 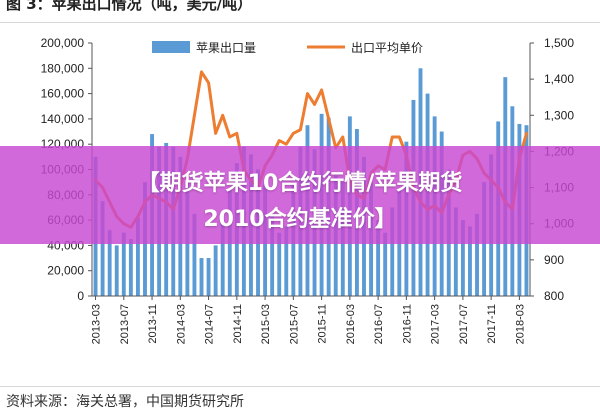 I want to click on y-left-tick-label: 180,000, so click(x=63, y=68).